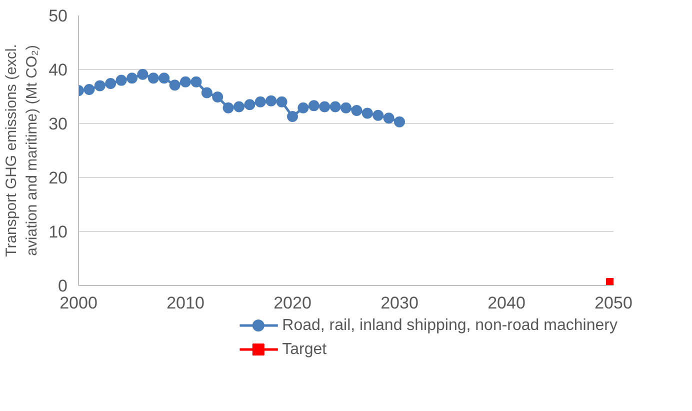 The width and height of the screenshot is (692, 411). Describe the element at coordinates (293, 303) in the screenshot. I see `x-tick-label: 2020` at that location.